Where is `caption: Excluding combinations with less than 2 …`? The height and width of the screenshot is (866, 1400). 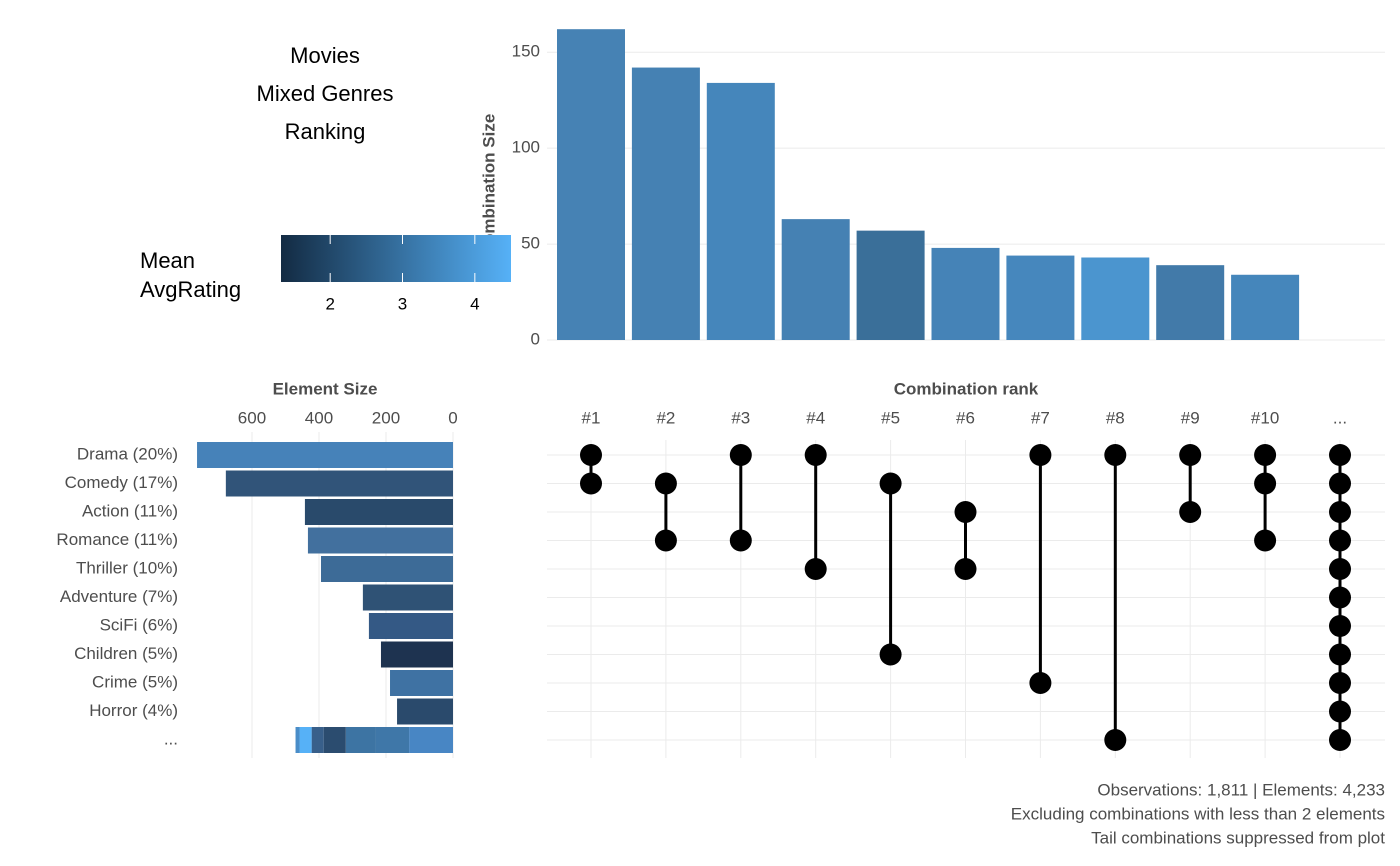
caption: Excluding combinations with less than 2 … is located at coordinates (1198, 813).